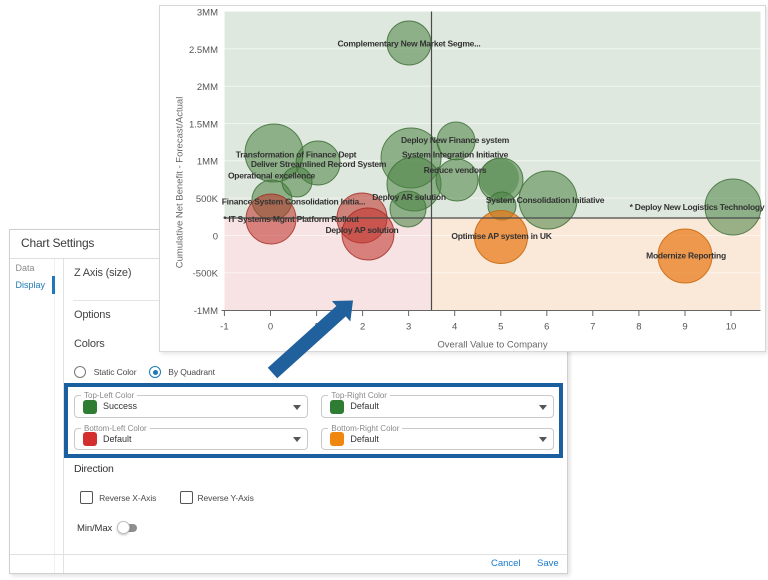  What do you see at coordinates (319, 164) in the screenshot?
I see `svg-text:Deliver Streamlined Record Sys: Deliver Streamlined Record System` at bounding box center [319, 164].